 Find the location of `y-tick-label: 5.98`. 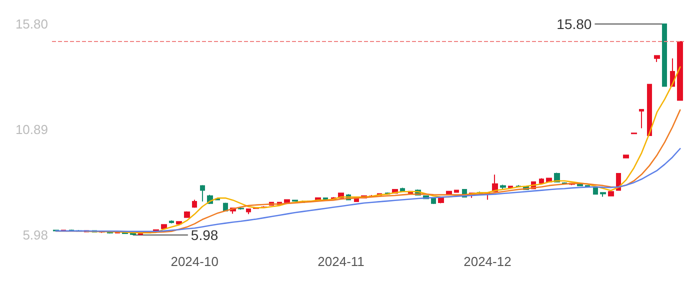

y-tick-label: 5.98 is located at coordinates (35, 235).